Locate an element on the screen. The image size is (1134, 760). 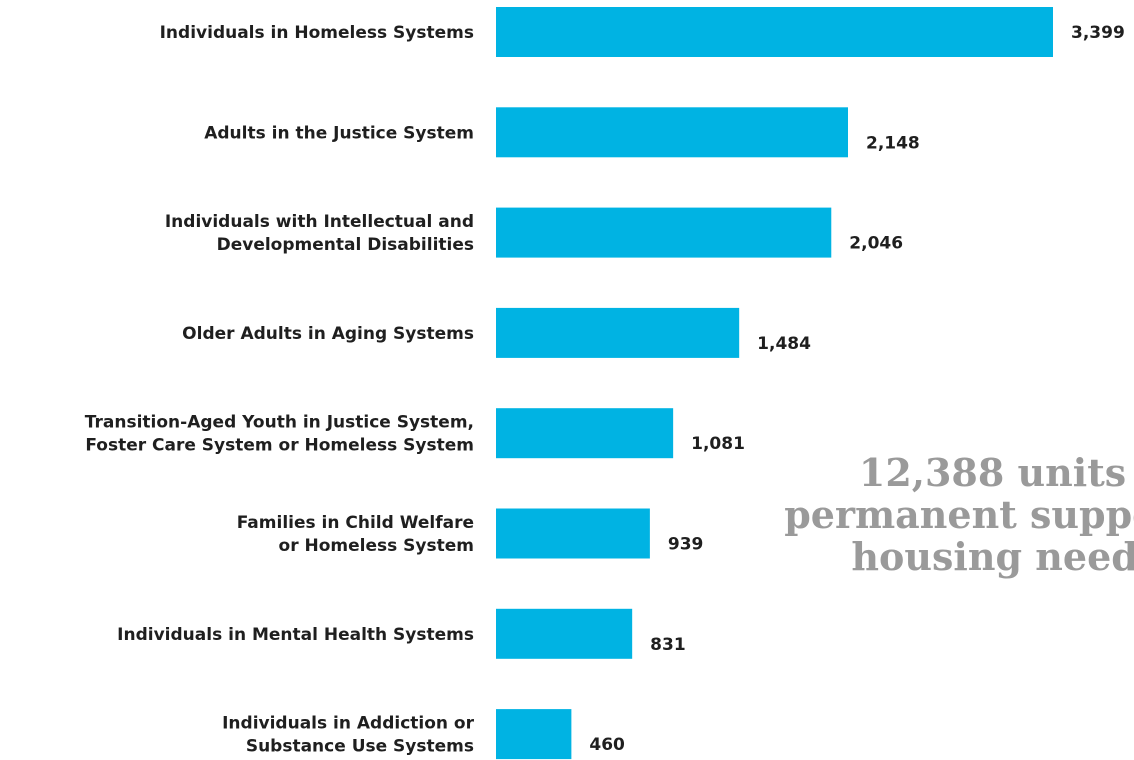
category-label-7: Individuals in Mental Health Systems is located at coordinates (295, 635).